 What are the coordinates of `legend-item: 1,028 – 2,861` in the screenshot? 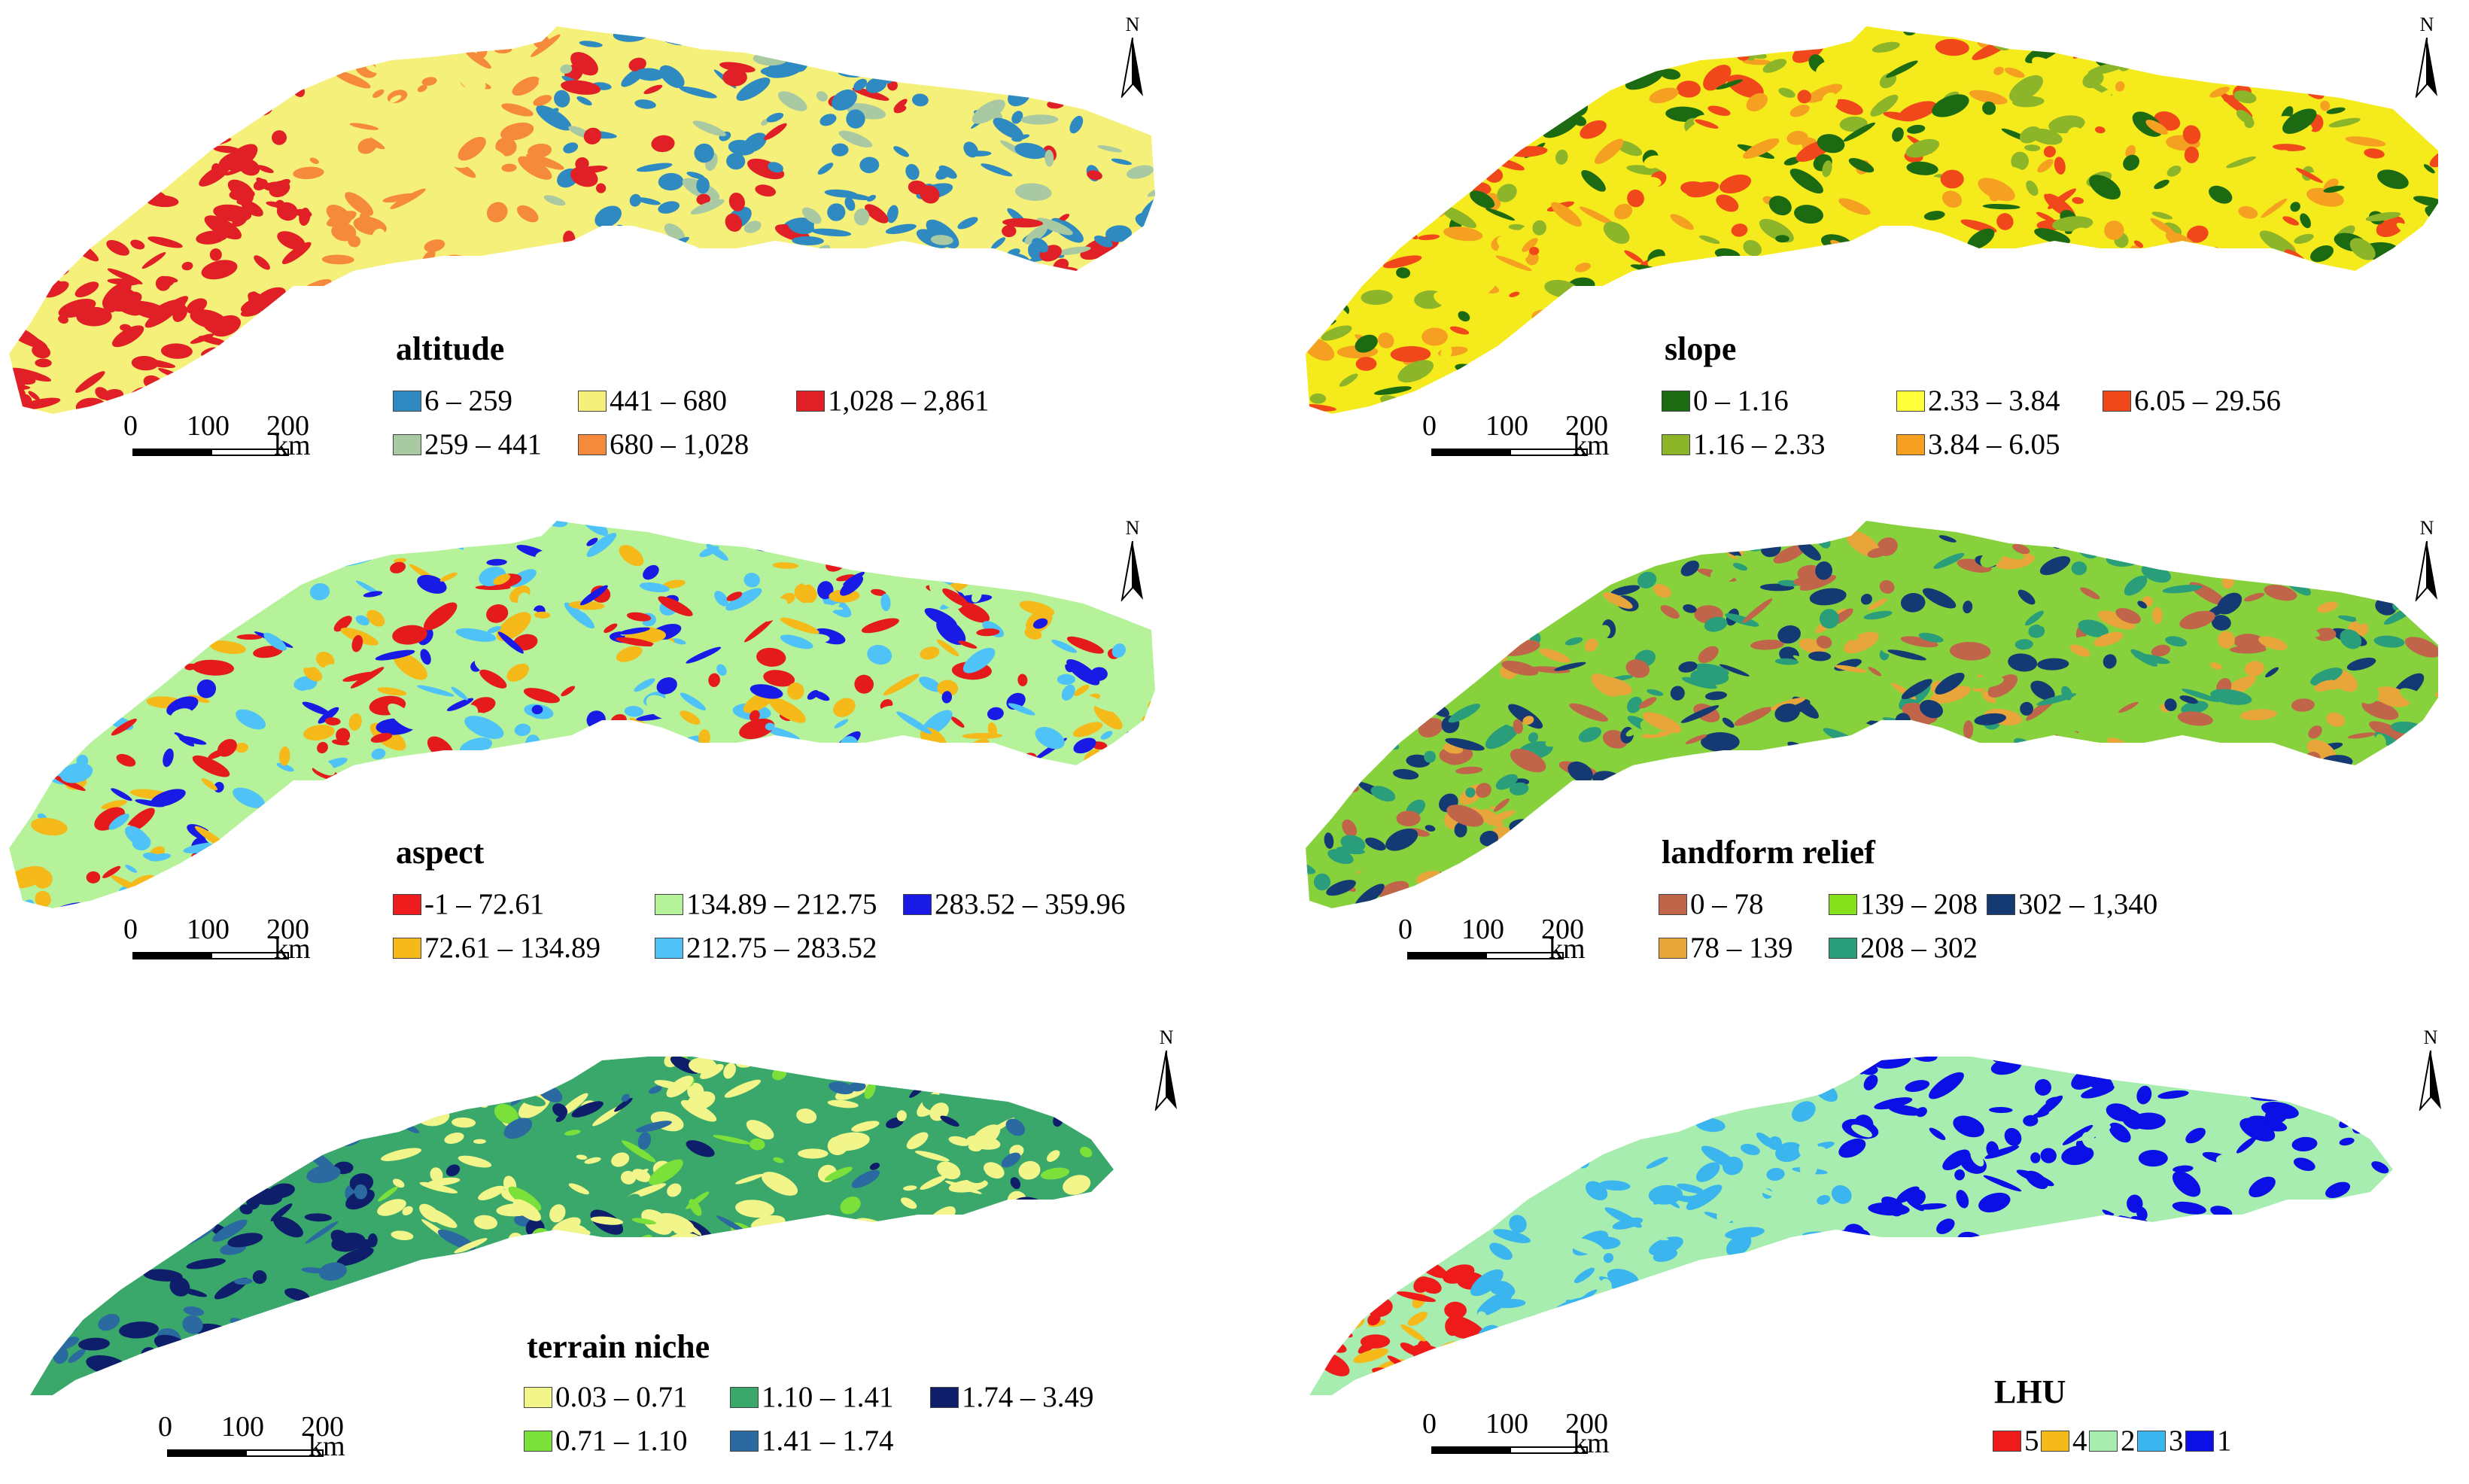 It's located at (893, 401).